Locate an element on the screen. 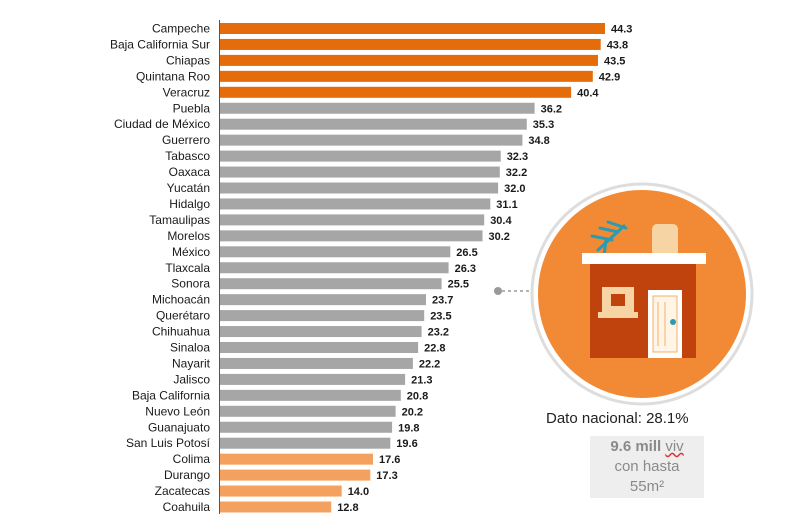 This screenshot has height=516, width=800. value-label: 32.3 is located at coordinates (517, 157).